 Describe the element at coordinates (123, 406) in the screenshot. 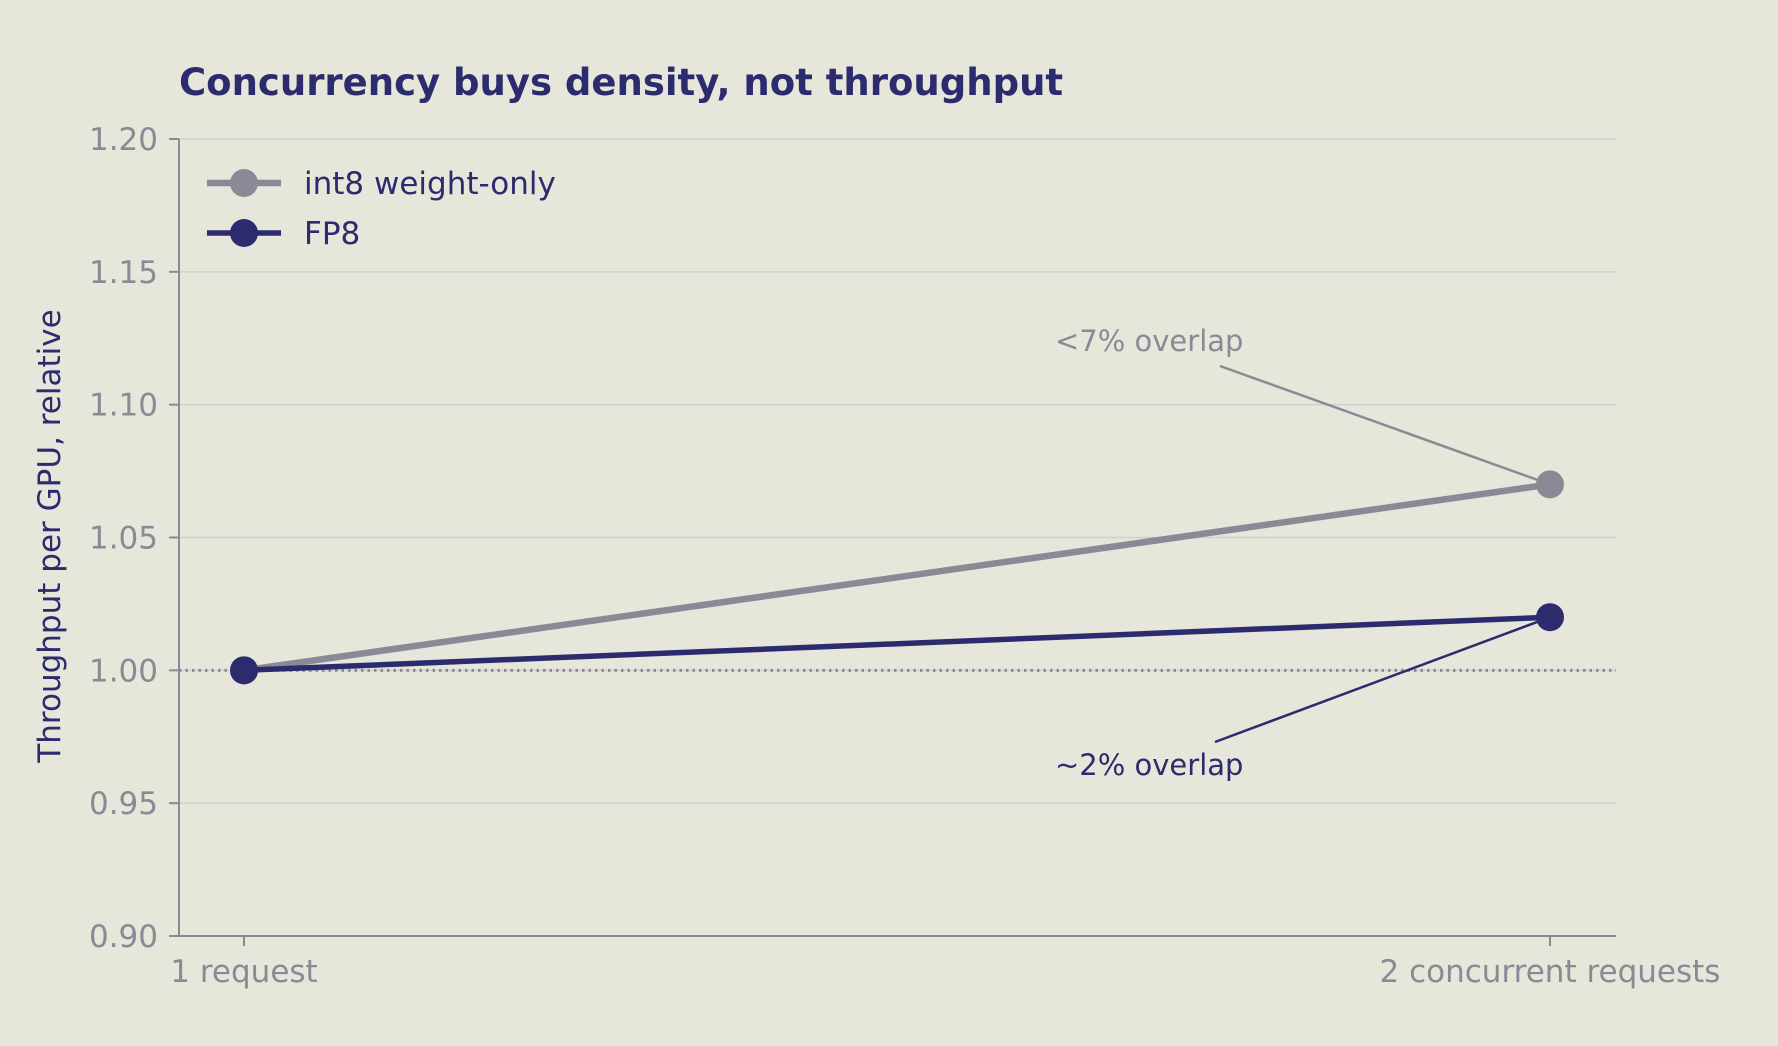

I see `y-tick-label: 1.10` at that location.